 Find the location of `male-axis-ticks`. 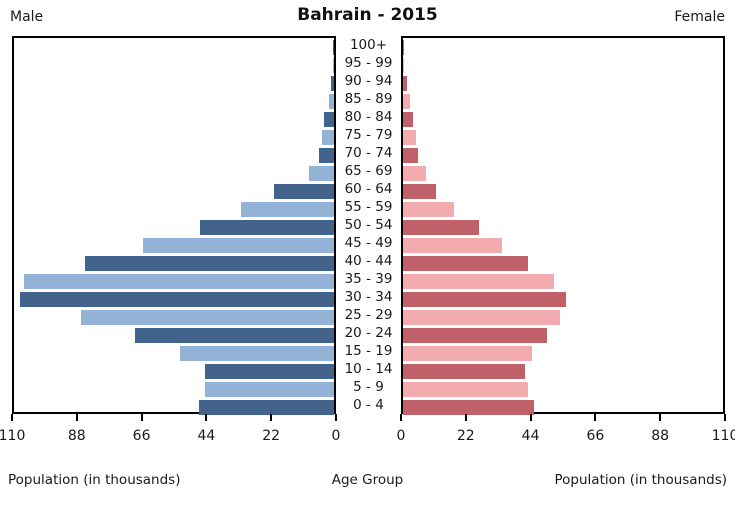

male-axis-ticks is located at coordinates (174, 418).